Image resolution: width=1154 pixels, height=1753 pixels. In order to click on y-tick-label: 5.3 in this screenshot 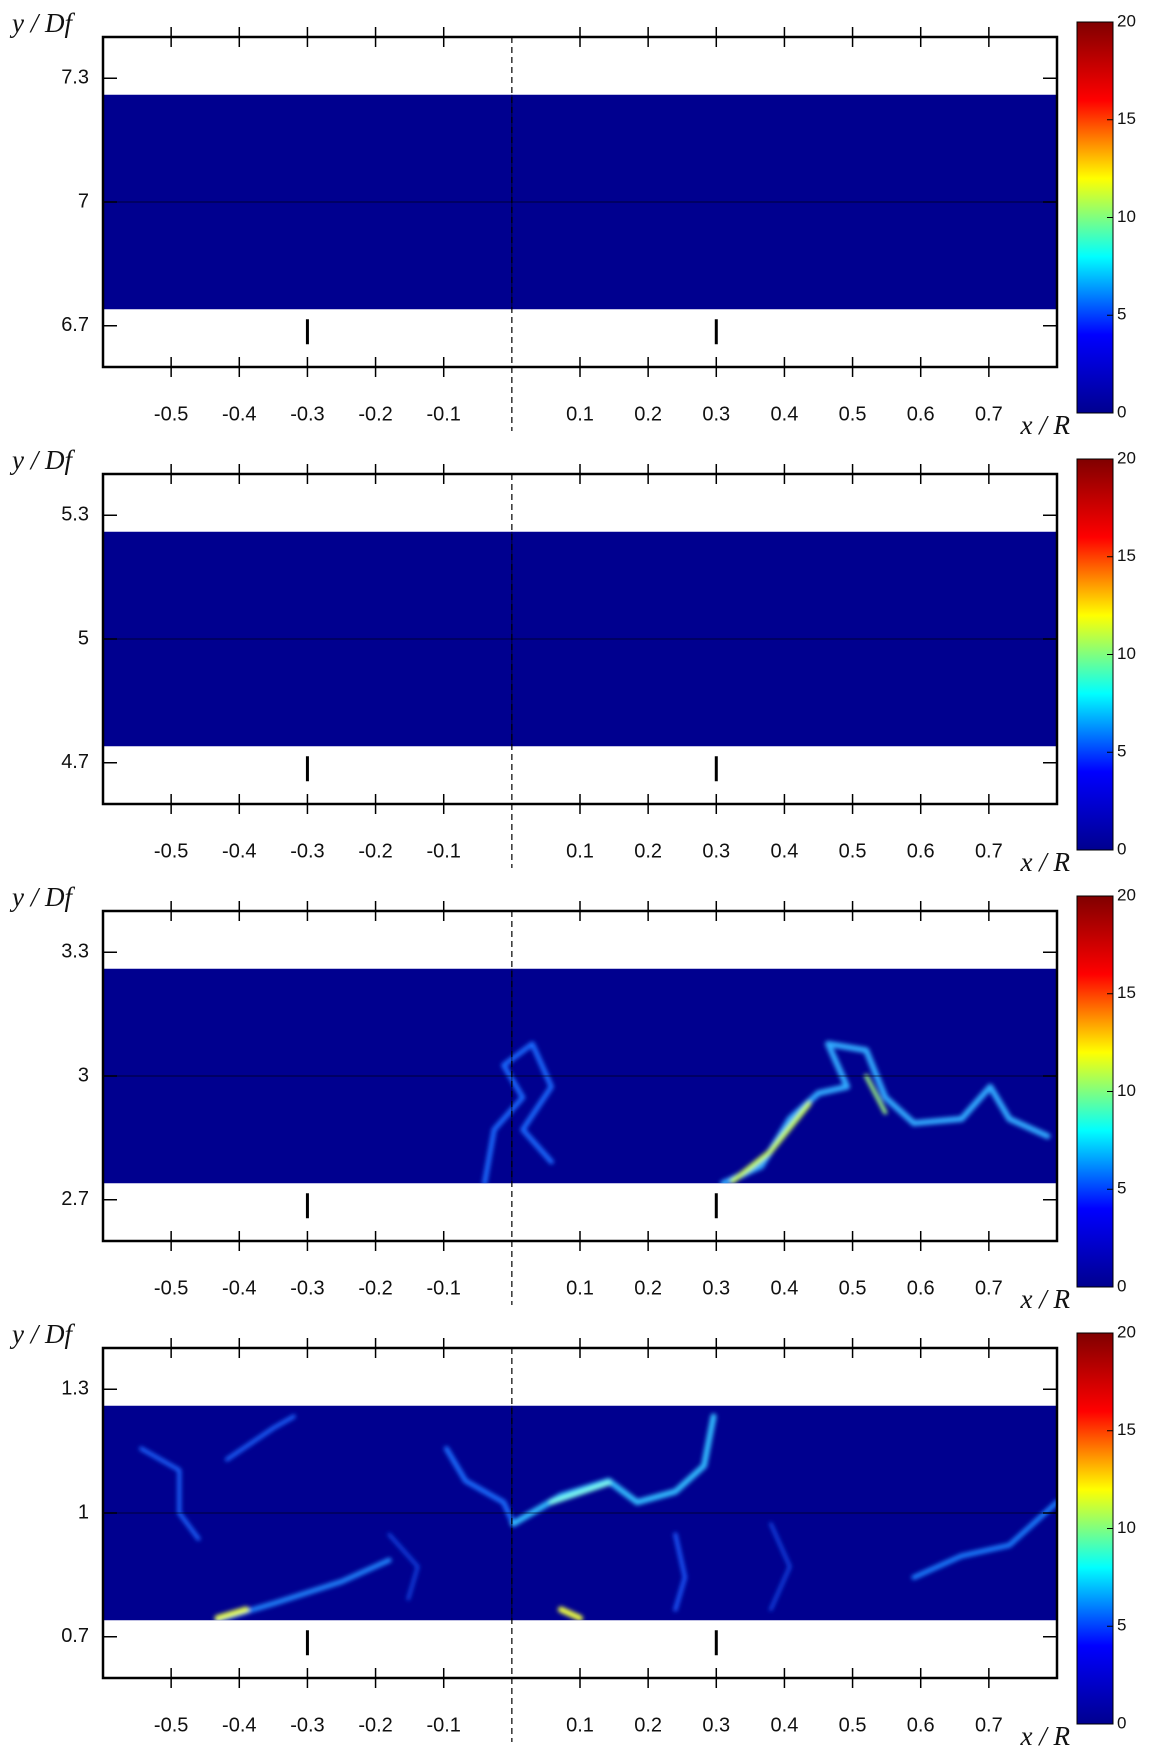, I will do `click(75, 515)`.